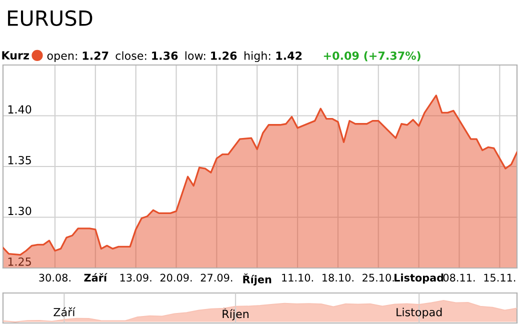 The image size is (523, 328). What do you see at coordinates (378, 278) in the screenshot?
I see `x-tick-label: 25.10.` at bounding box center [378, 278].